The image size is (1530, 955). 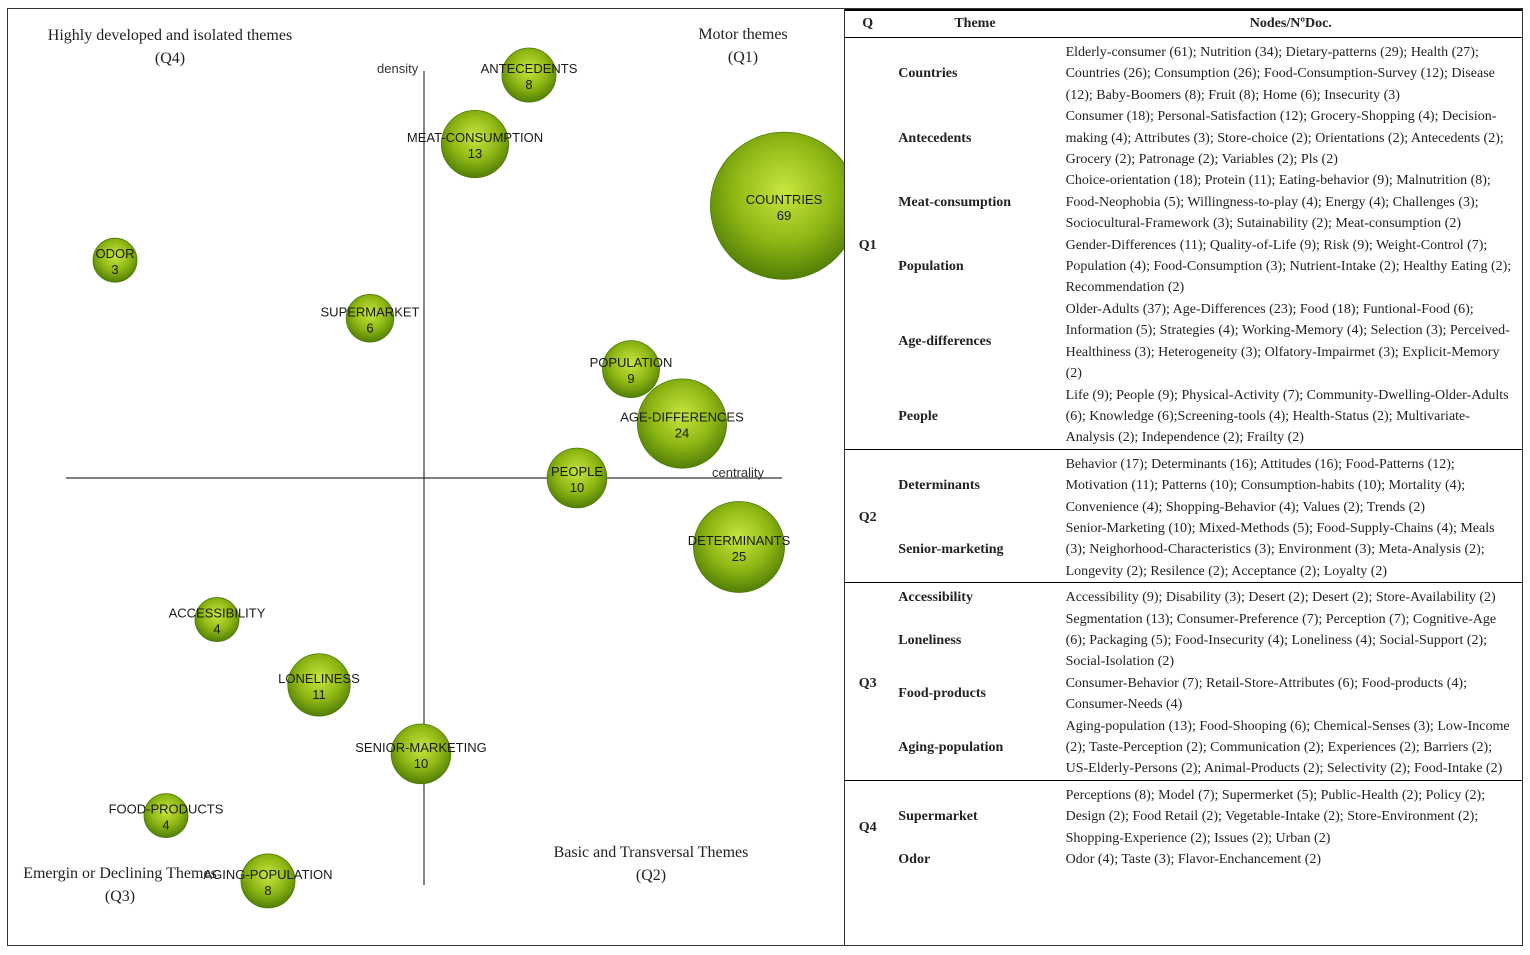 I want to click on bubble-circle-people, so click(x=577, y=478).